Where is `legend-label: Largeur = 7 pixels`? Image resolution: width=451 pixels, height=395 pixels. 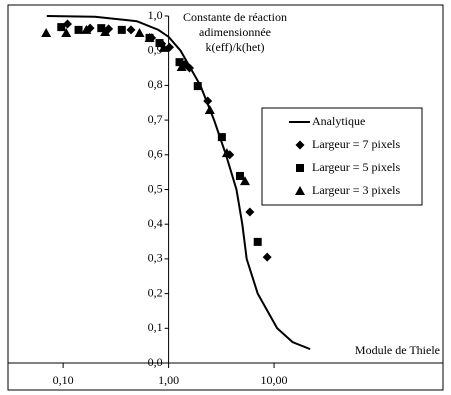
legend-label: Largeur = 7 pixels is located at coordinates (356, 144).